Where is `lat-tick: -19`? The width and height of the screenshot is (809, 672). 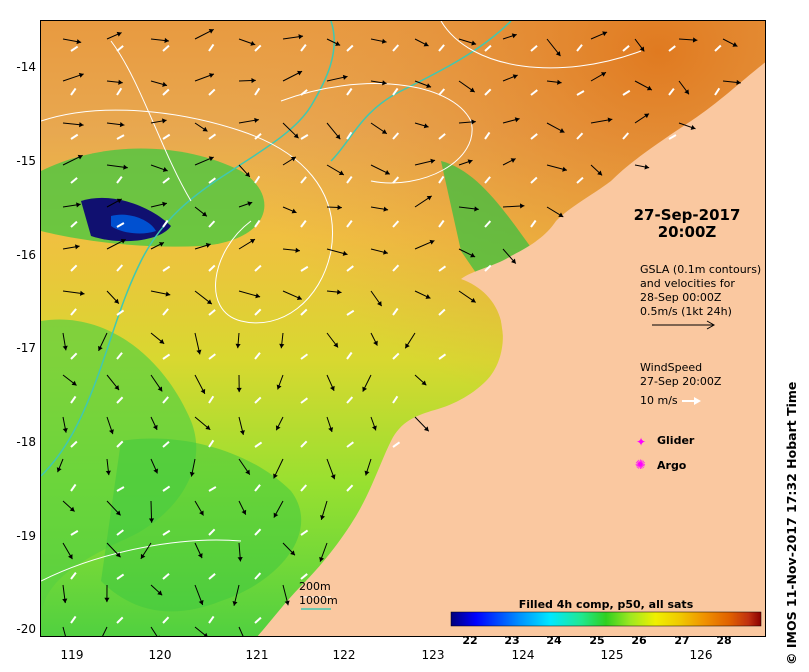
lat-tick: -19 is located at coordinates (26, 536).